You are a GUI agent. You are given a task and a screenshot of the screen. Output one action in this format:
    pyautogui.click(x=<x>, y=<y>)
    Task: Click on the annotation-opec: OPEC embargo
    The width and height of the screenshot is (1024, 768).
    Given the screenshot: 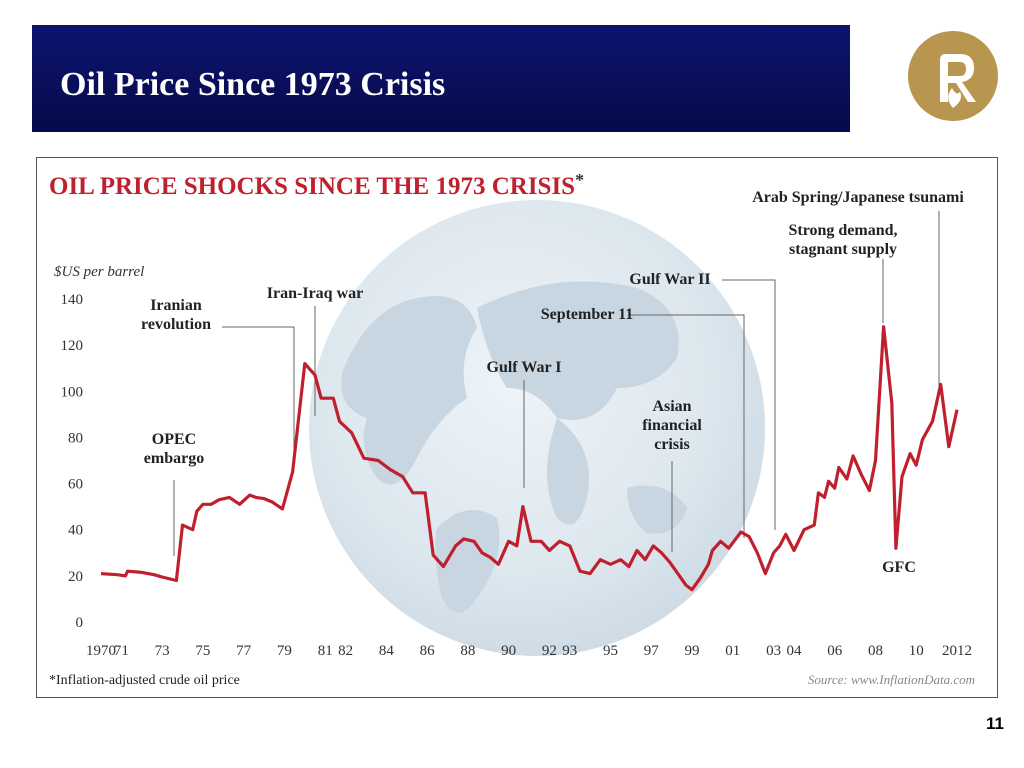 What is the action you would take?
    pyautogui.click(x=174, y=449)
    